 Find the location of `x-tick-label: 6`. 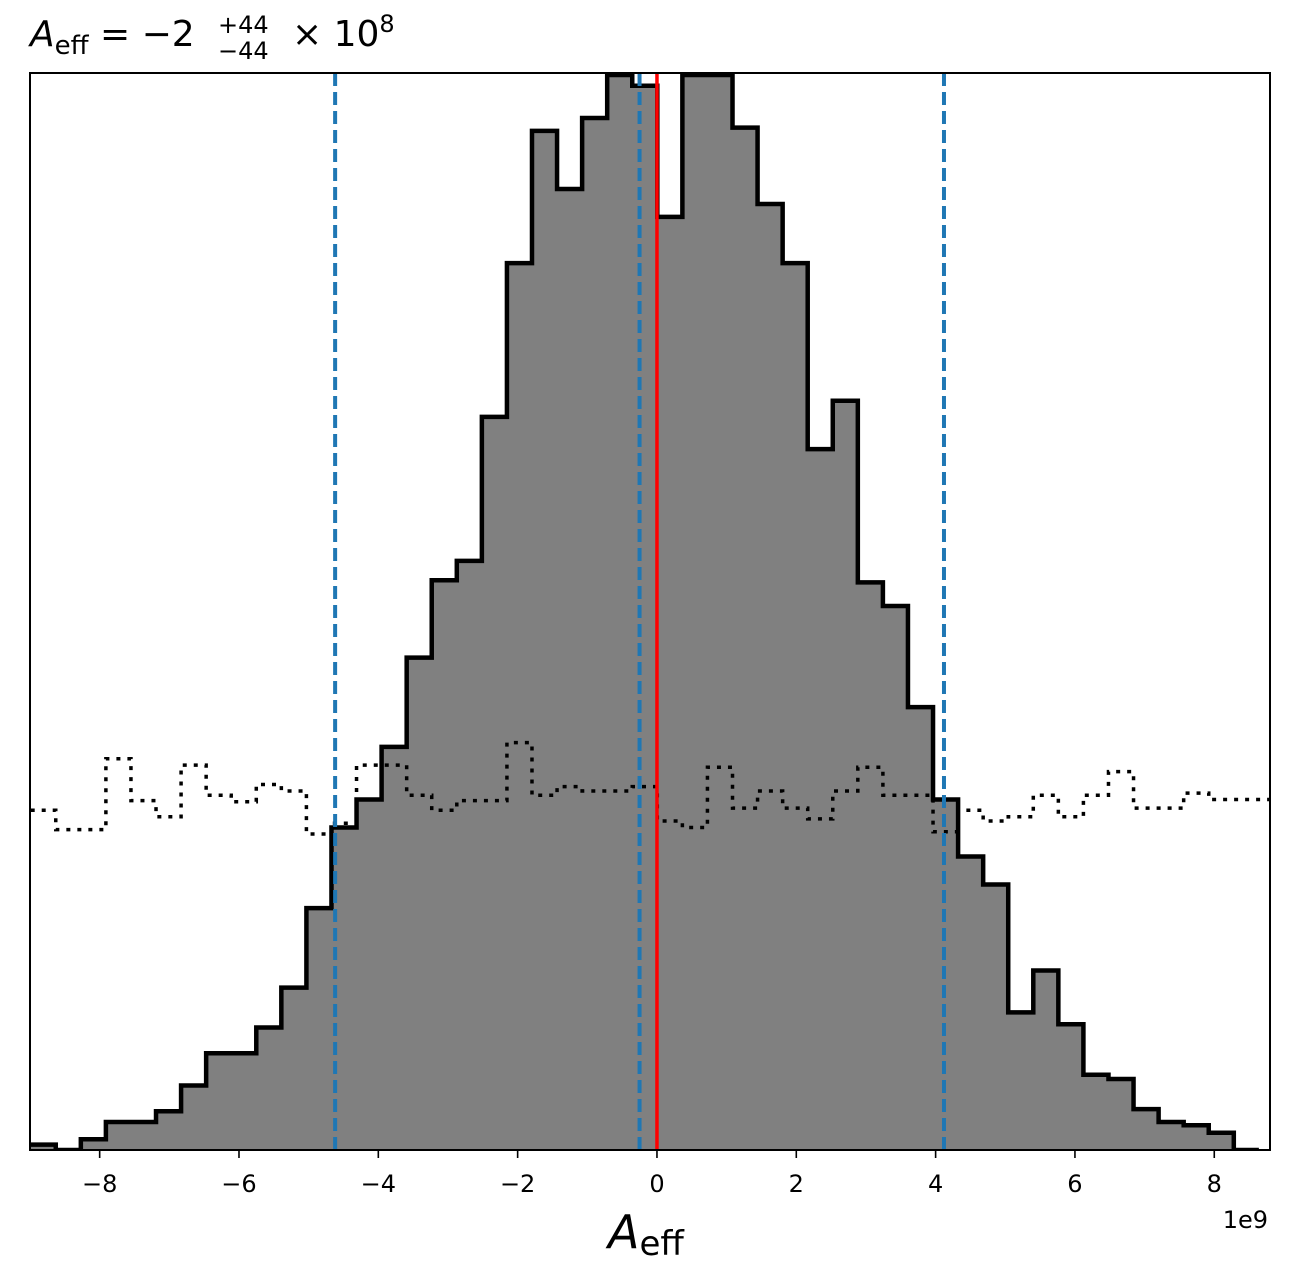

x-tick-label: 6 is located at coordinates (1074, 1184).